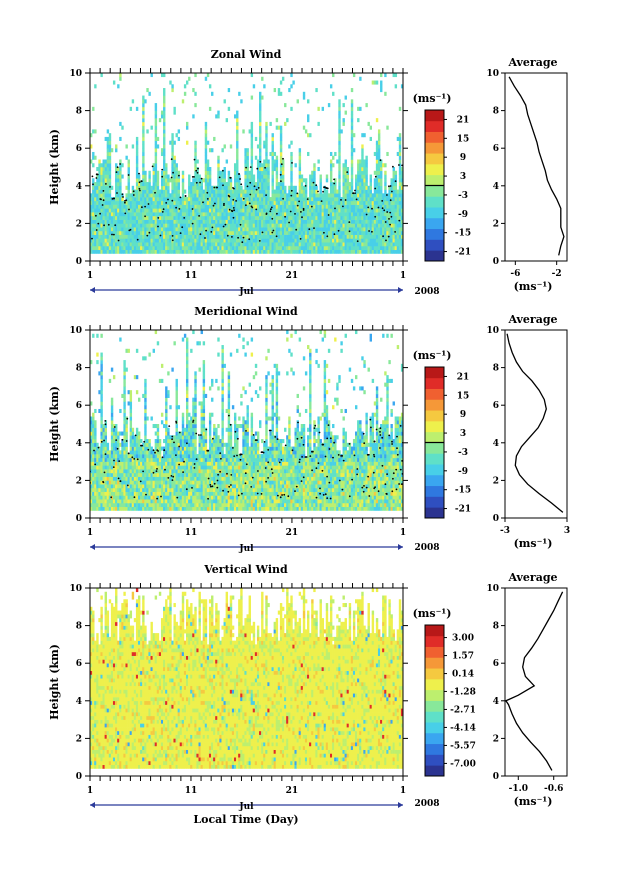  Describe the element at coordinates (191, 276) in the screenshot. I see `x-tick-label: 11` at that location.